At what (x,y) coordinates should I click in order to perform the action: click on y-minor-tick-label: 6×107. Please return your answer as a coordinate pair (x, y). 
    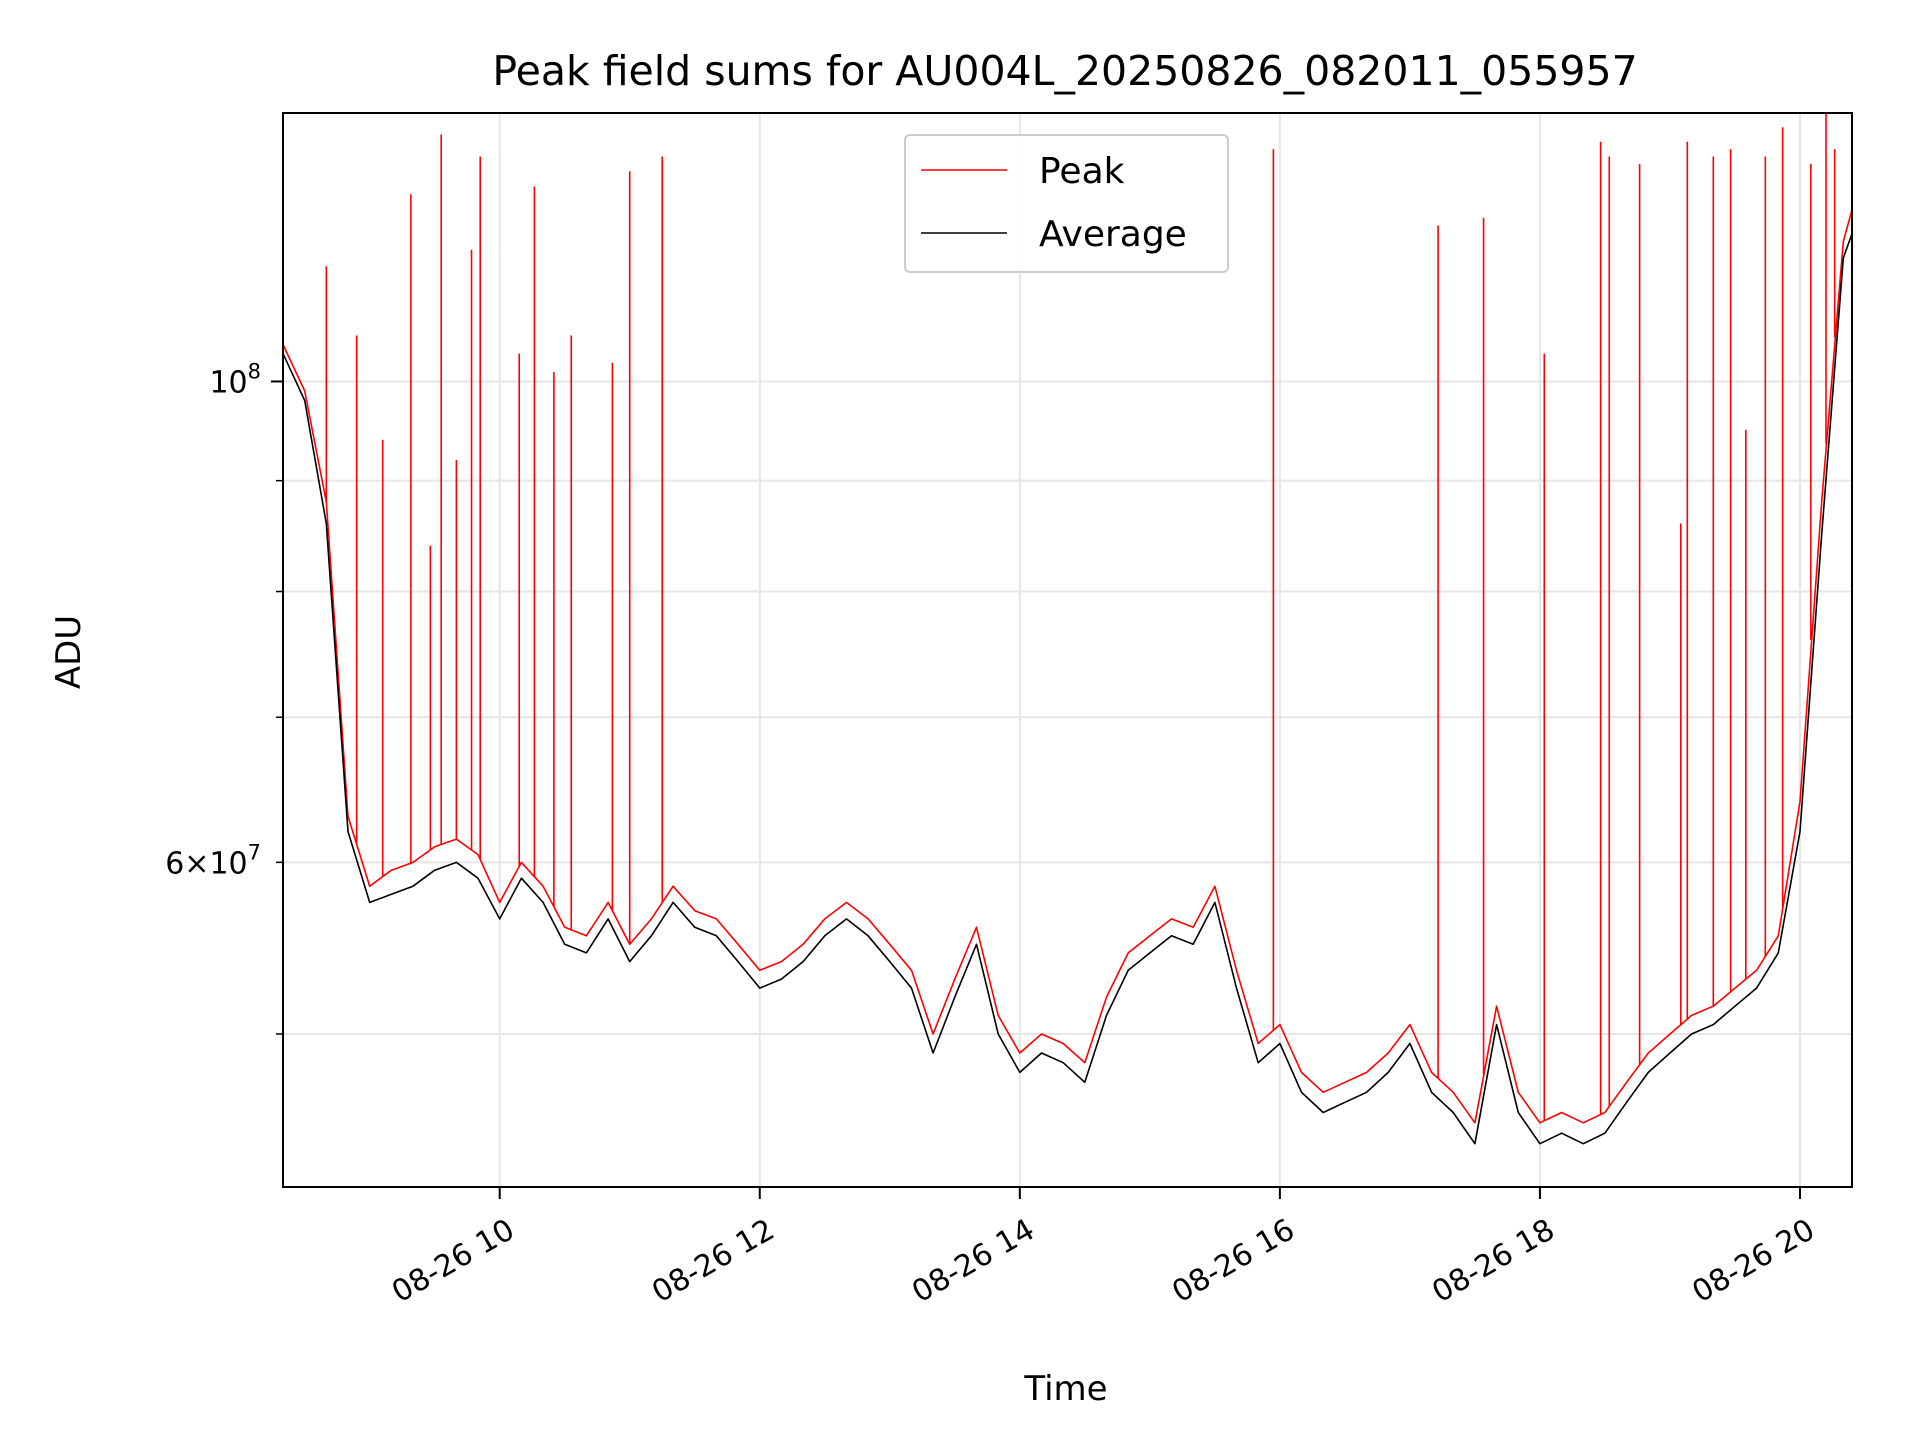
    Looking at the image, I should click on (213, 860).